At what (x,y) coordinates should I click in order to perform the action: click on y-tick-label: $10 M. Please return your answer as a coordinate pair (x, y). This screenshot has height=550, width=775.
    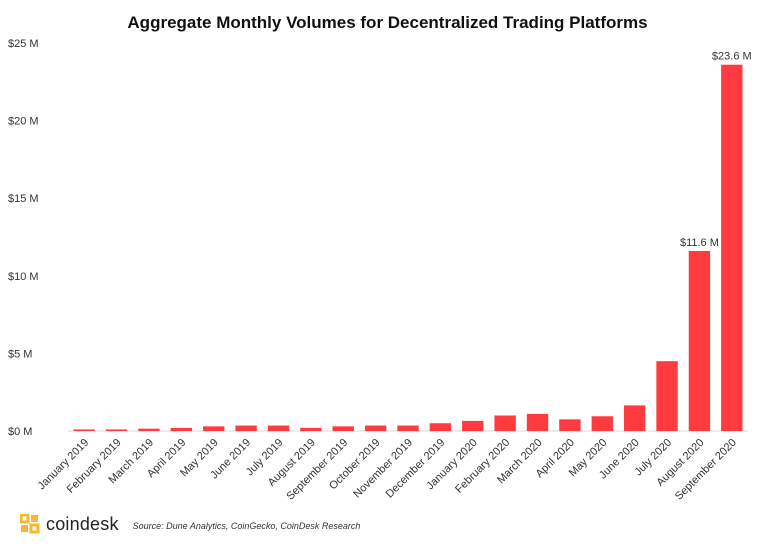
    Looking at the image, I should click on (23, 277).